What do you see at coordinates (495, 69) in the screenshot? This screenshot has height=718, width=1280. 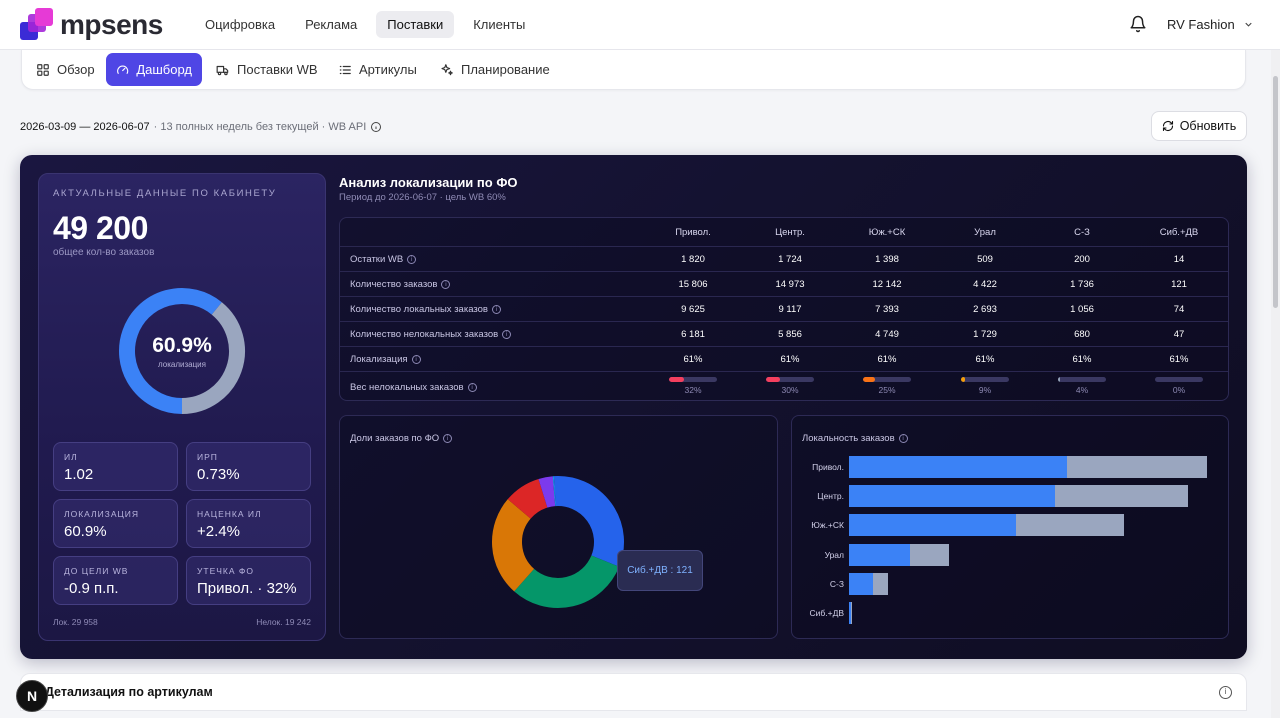 I see `tab-planning: Планирование` at bounding box center [495, 69].